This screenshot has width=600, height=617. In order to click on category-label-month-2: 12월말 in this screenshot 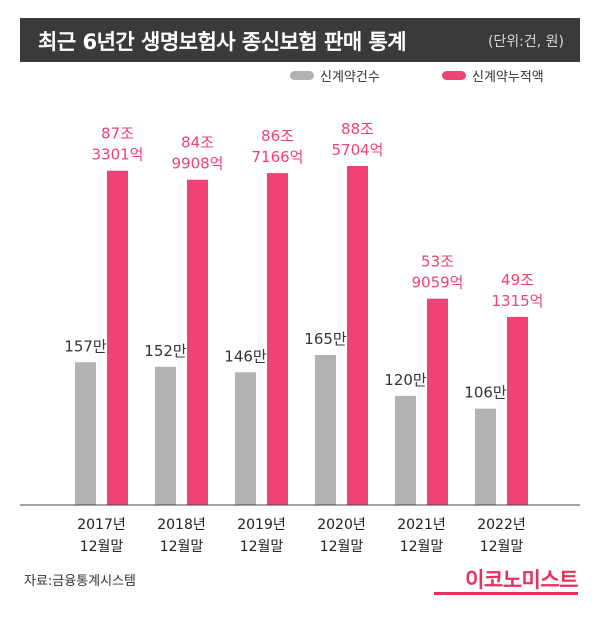, I will do `click(262, 547)`.